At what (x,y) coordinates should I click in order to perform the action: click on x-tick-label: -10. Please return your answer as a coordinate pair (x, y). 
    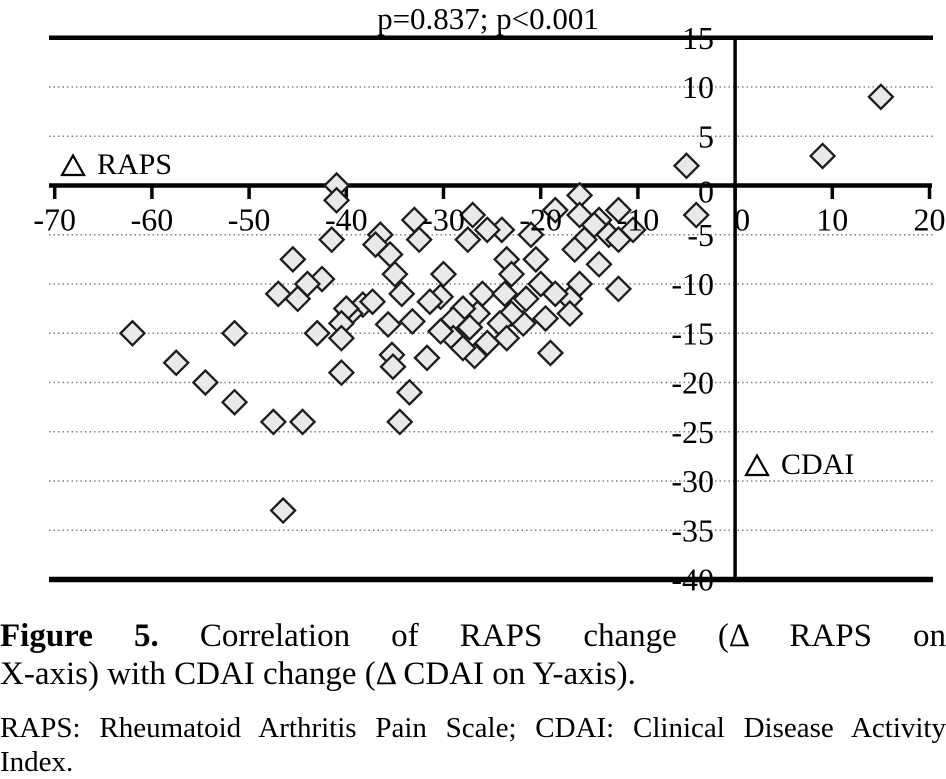
    Looking at the image, I should click on (638, 220).